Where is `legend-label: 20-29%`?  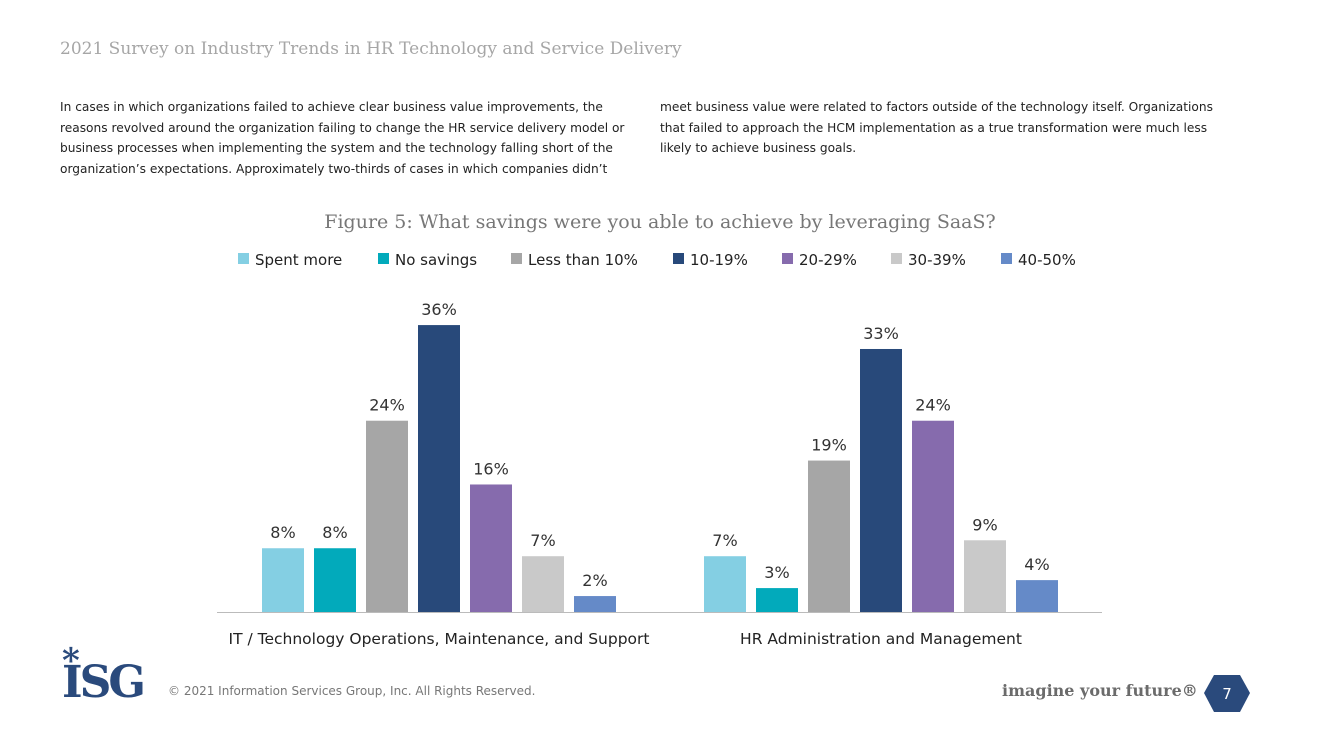
legend-label: 20-29% is located at coordinates (828, 260).